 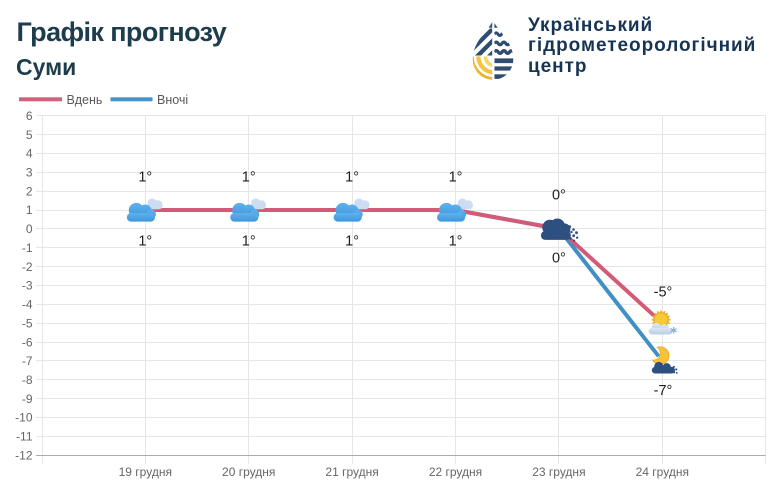 What do you see at coordinates (27, 342) in the screenshot?
I see `svg-text: -6` at bounding box center [27, 342].